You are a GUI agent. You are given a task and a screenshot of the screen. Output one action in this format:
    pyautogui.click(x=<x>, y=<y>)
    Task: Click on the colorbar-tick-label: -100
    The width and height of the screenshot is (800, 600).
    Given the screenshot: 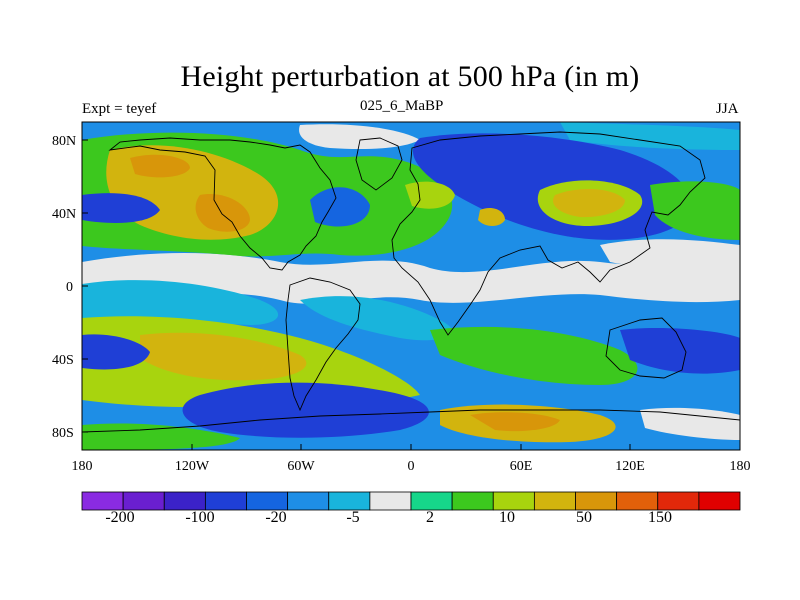 What is the action you would take?
    pyautogui.click(x=199, y=517)
    